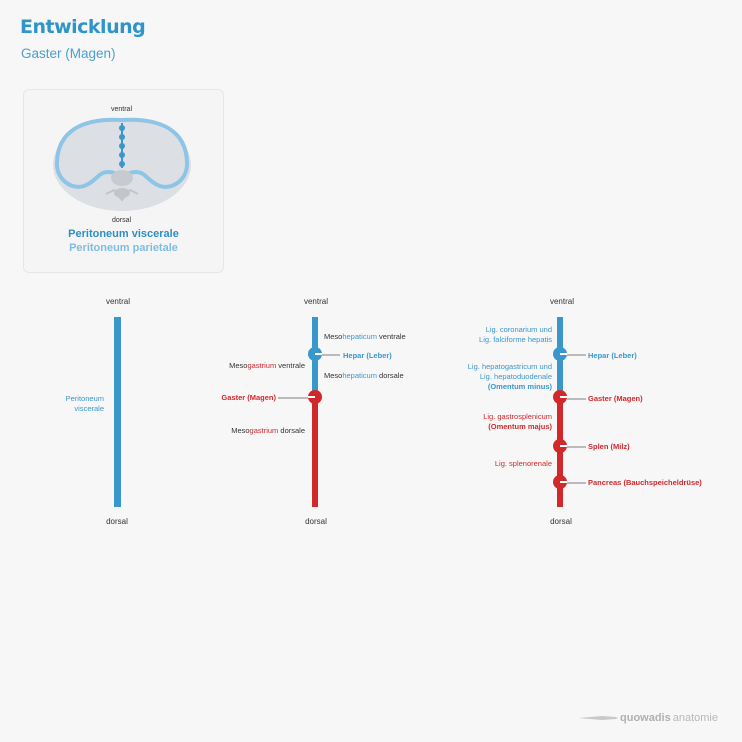 Image resolution: width=742 pixels, height=742 pixels. Describe the element at coordinates (248, 397) in the screenshot. I see `d2-gaster-label: Gaster (Magen)` at that location.